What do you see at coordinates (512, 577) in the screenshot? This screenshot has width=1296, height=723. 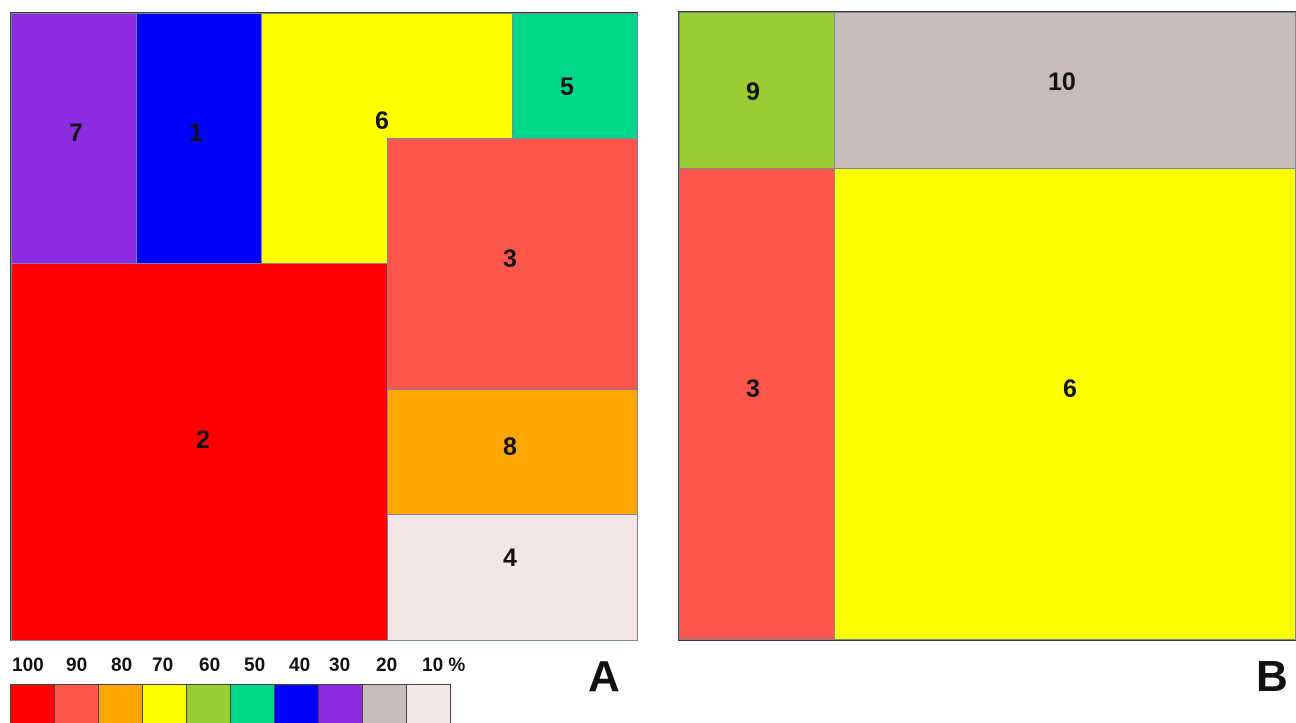 I see `cell-a-4: 4` at bounding box center [512, 577].